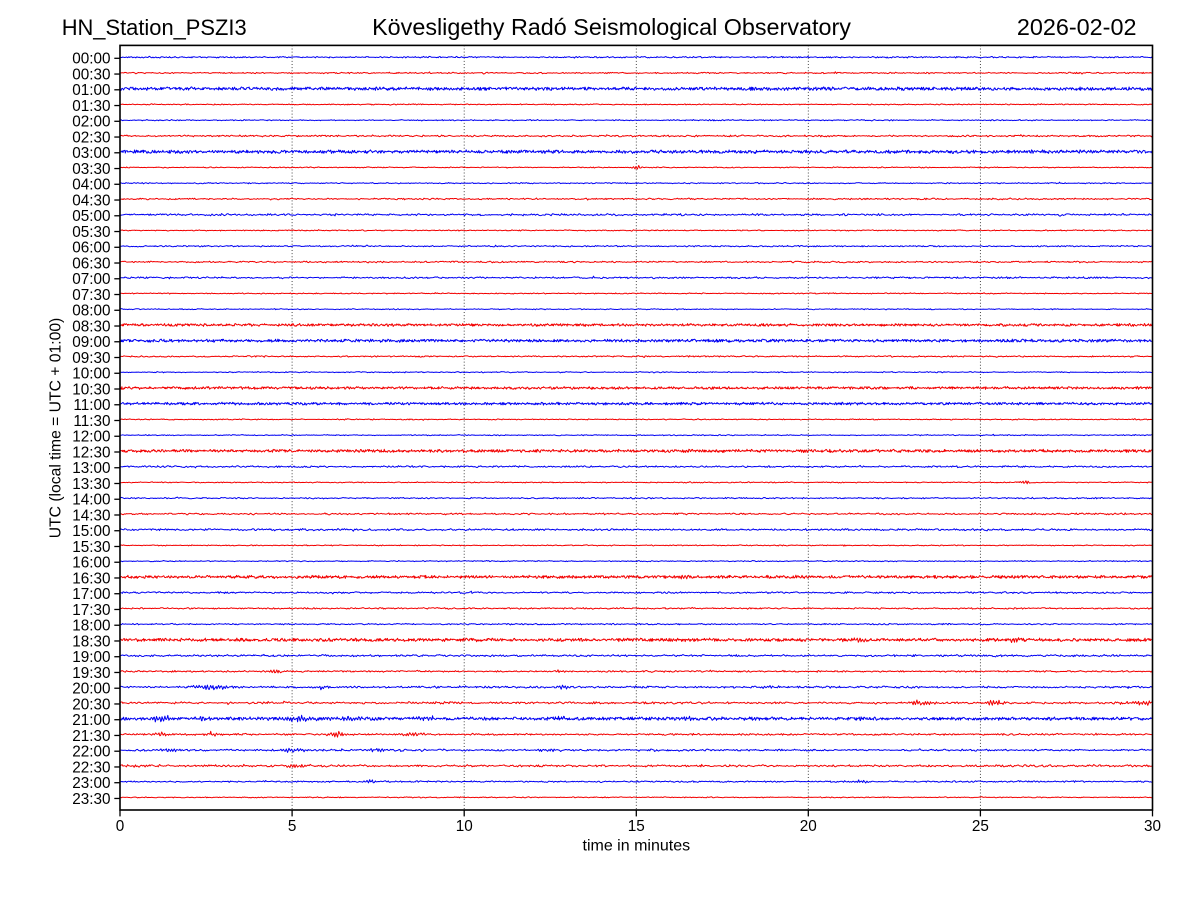 This screenshot has height=900, width=1200. I want to click on svg-text: 02:30, so click(91, 137).